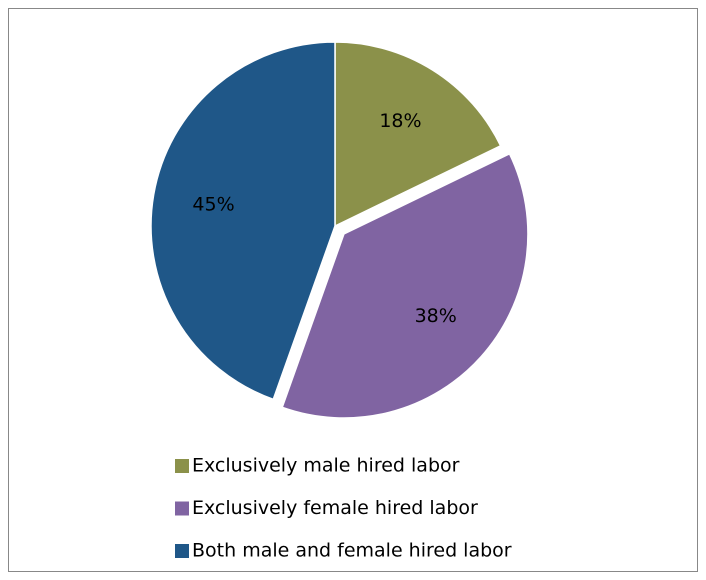 Image resolution: width=706 pixels, height=580 pixels. Describe the element at coordinates (400, 121) in the screenshot. I see `data-label: 18%` at that location.